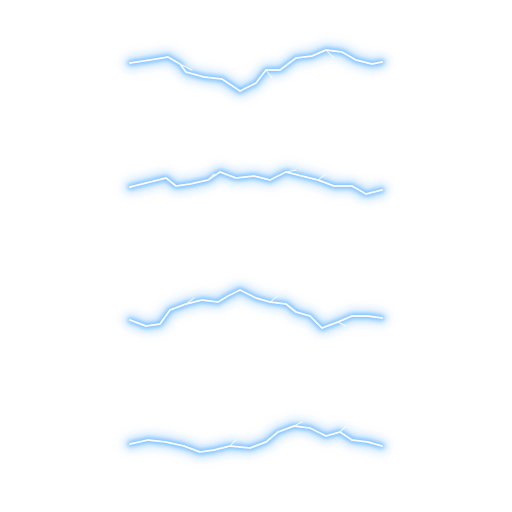  Describe the element at coordinates (266, 311) in the screenshot. I see `bolt-3-branch` at that location.